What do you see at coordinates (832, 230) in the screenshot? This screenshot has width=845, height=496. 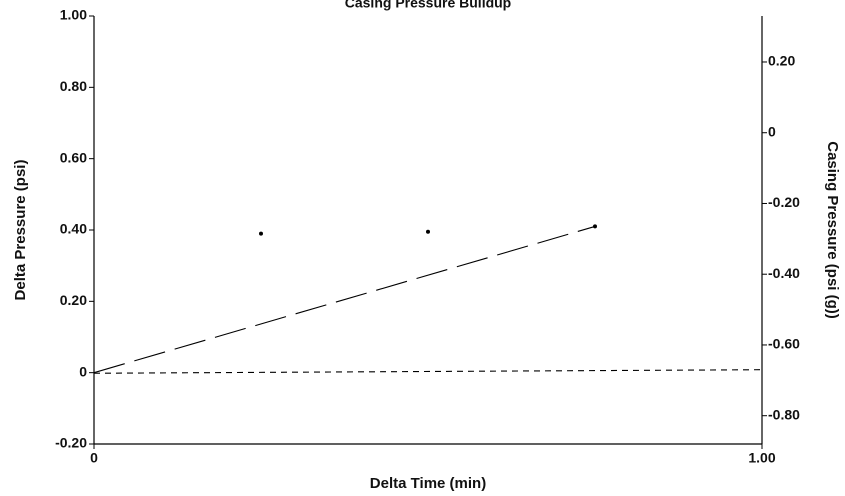 I see `y2-axis-title: Casing Pressure (psi (g))` at bounding box center [832, 230].